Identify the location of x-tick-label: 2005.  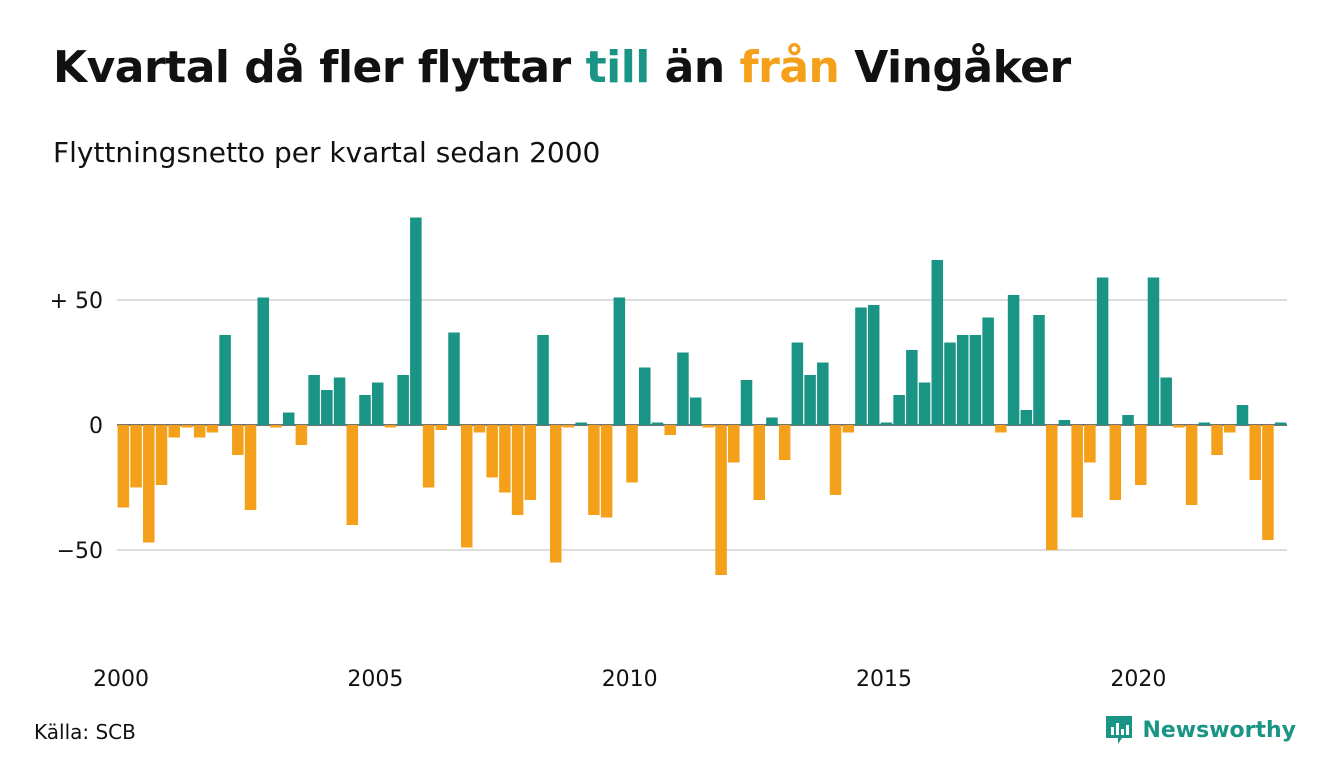
(375, 679).